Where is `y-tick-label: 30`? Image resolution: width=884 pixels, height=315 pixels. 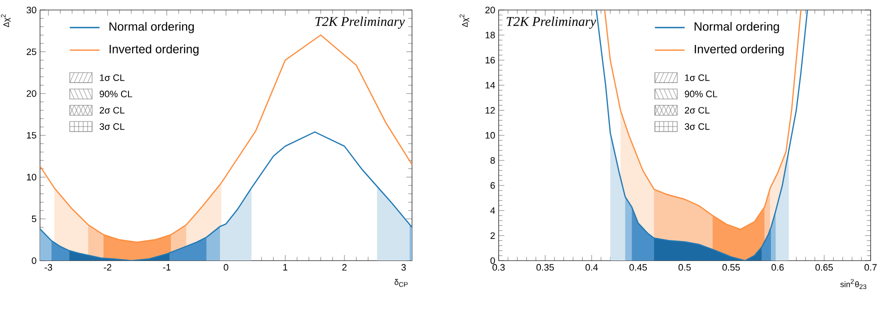 y-tick-label: 30 is located at coordinates (31, 10).